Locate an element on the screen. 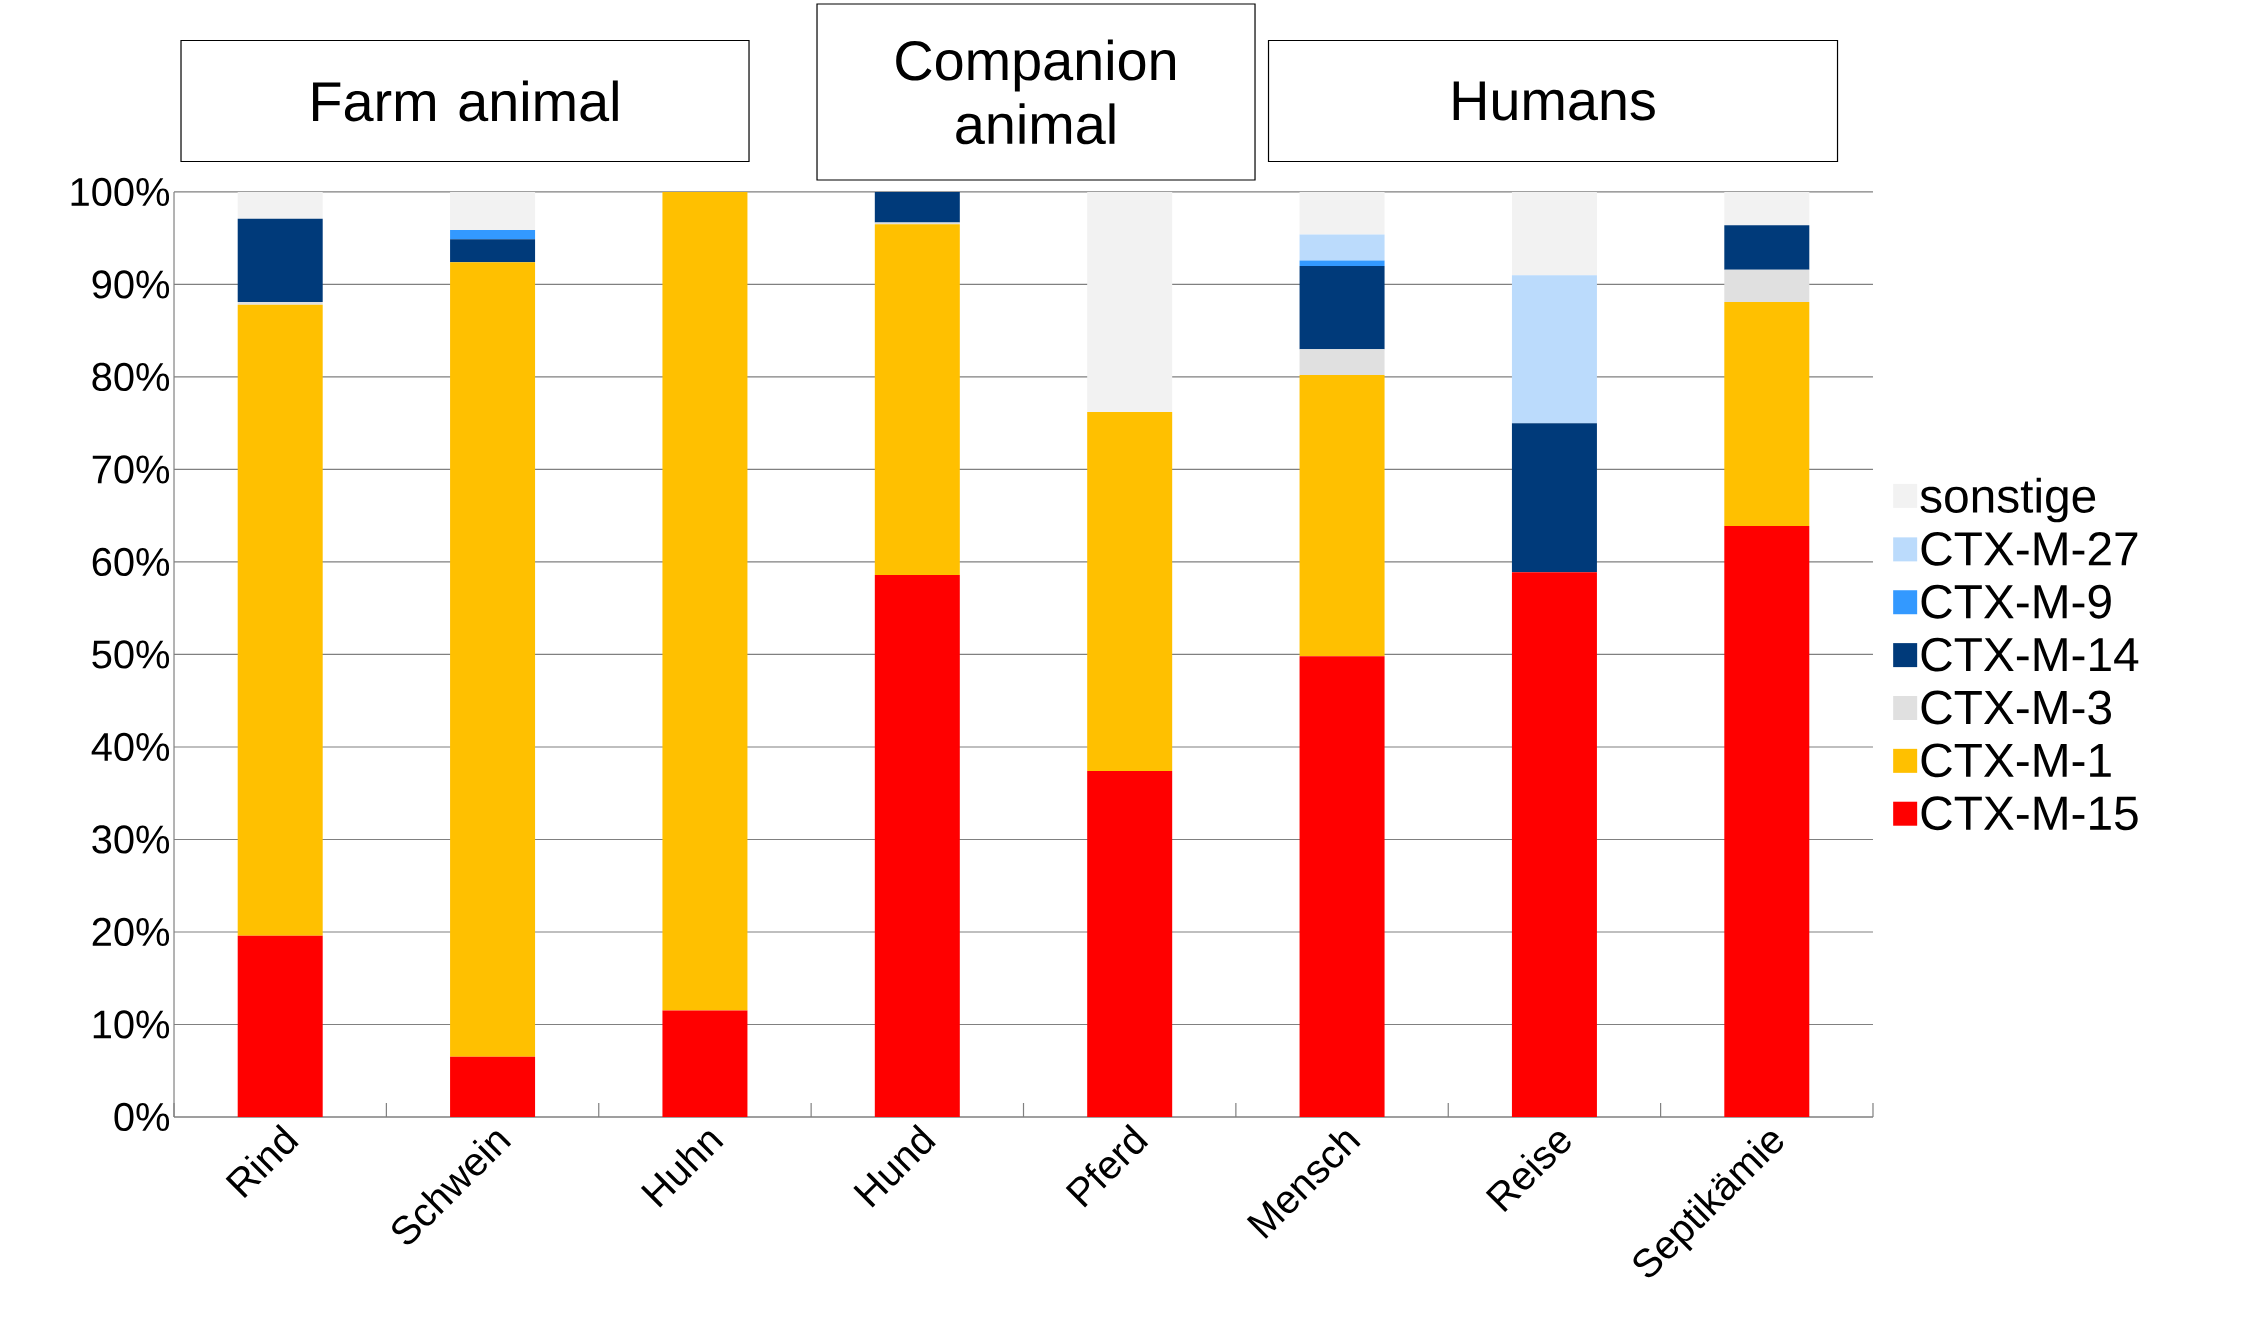  legend-label: CTX-M-14 is located at coordinates (2030, 654).